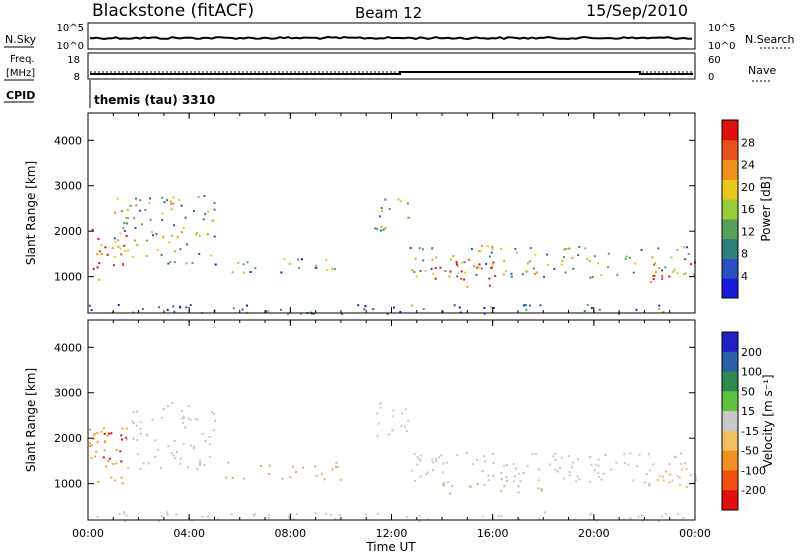 The height and width of the screenshot is (554, 800). What do you see at coordinates (70, 46) in the screenshot?
I see `noise-left-tick-bottom: 10^0` at bounding box center [70, 46].